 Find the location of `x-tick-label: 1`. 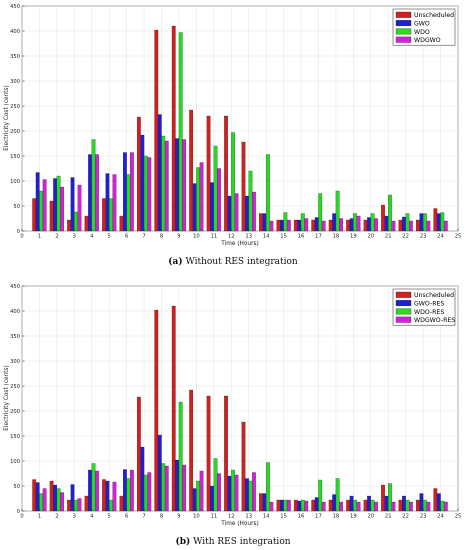

x-tick-label: 1 is located at coordinates (39, 517).